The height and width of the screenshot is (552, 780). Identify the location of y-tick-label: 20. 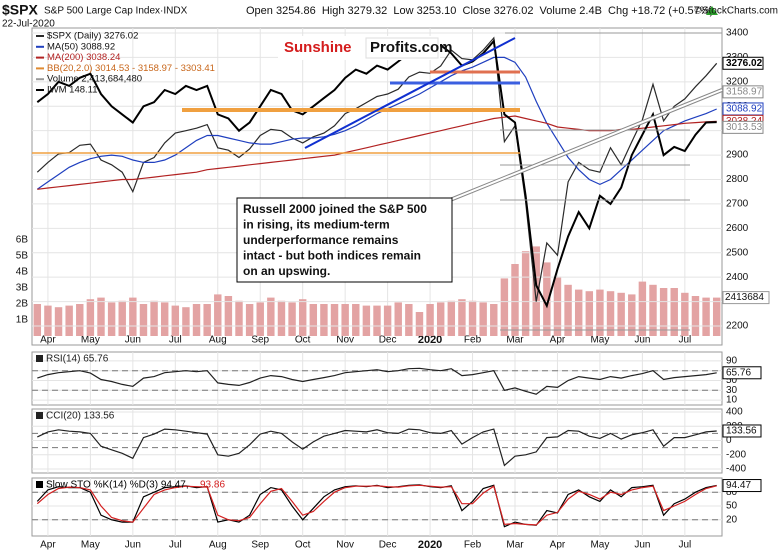
(732, 519).